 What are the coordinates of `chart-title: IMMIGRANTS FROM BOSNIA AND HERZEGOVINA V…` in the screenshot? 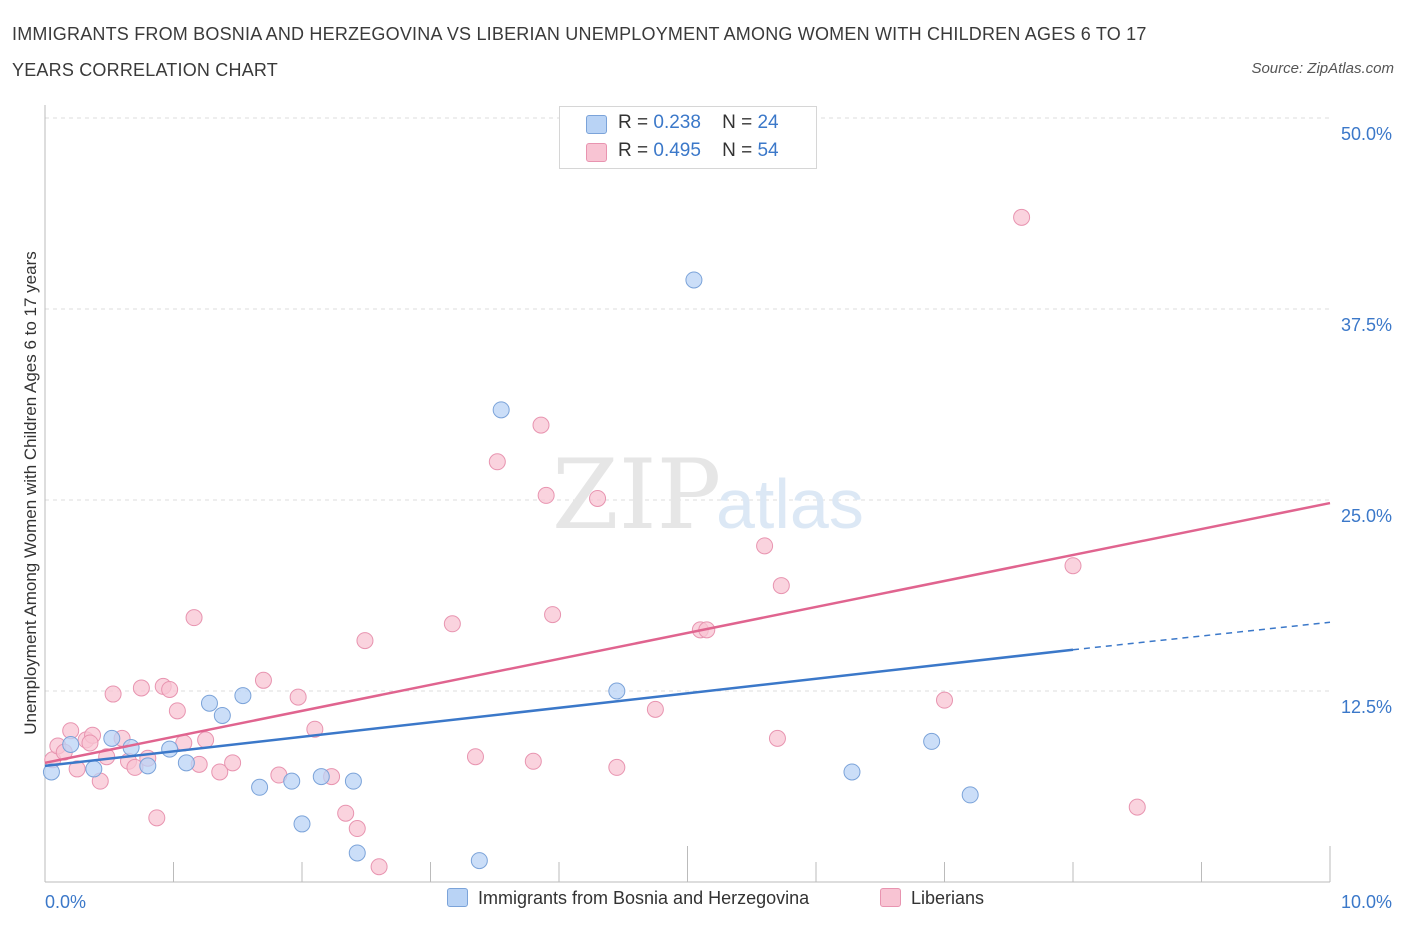 It's located at (579, 52).